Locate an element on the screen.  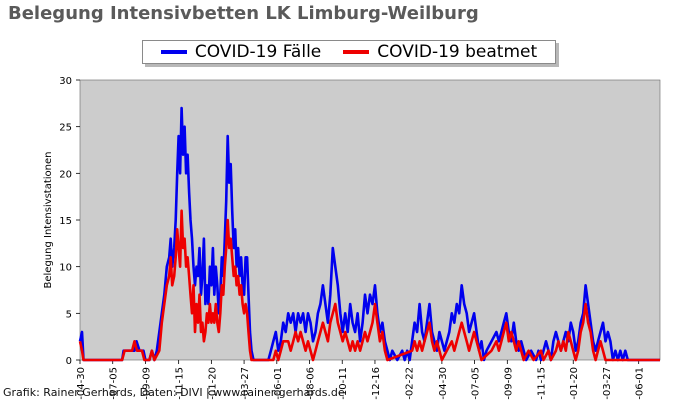
x-tick-label-1: -07-05 is located at coordinates (114, 383).